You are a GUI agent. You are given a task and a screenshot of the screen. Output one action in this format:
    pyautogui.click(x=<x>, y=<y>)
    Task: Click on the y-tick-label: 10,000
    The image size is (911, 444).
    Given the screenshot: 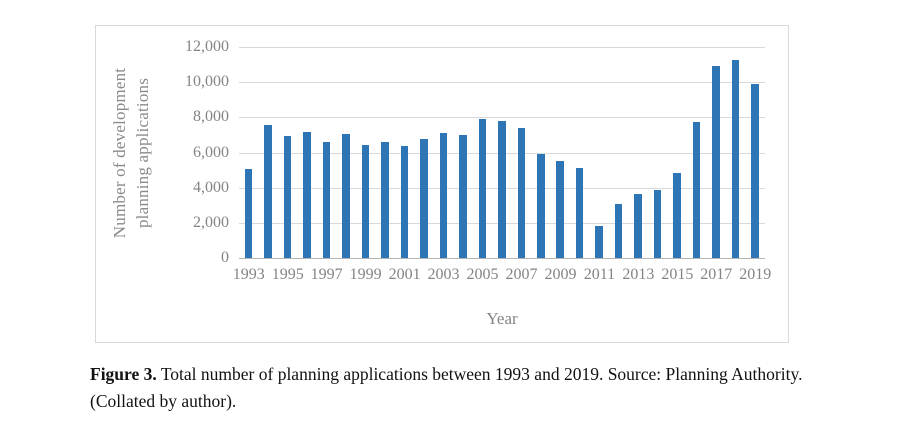 What is the action you would take?
    pyautogui.click(x=207, y=82)
    